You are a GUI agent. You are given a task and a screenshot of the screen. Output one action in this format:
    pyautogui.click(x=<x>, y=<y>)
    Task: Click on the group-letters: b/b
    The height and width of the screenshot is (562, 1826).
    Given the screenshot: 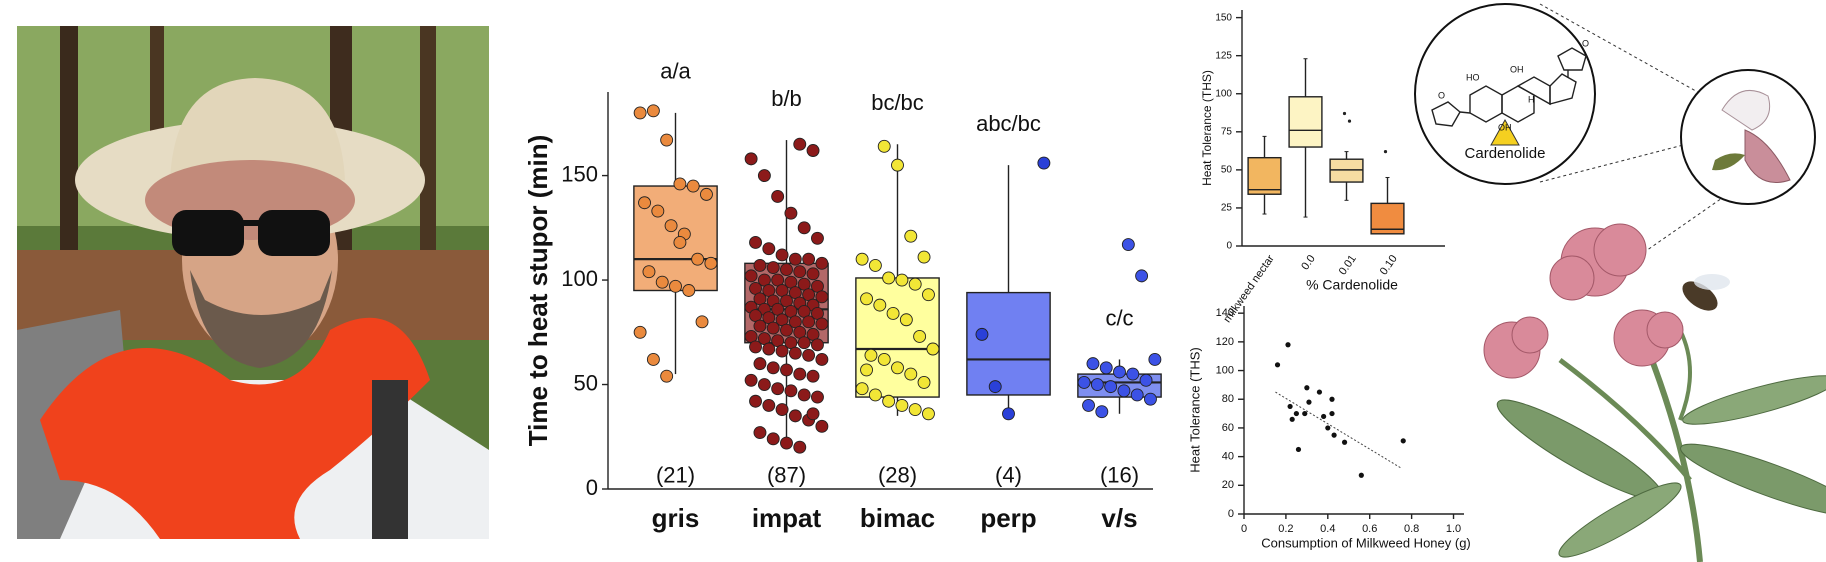 What is the action you would take?
    pyautogui.click(x=786, y=98)
    